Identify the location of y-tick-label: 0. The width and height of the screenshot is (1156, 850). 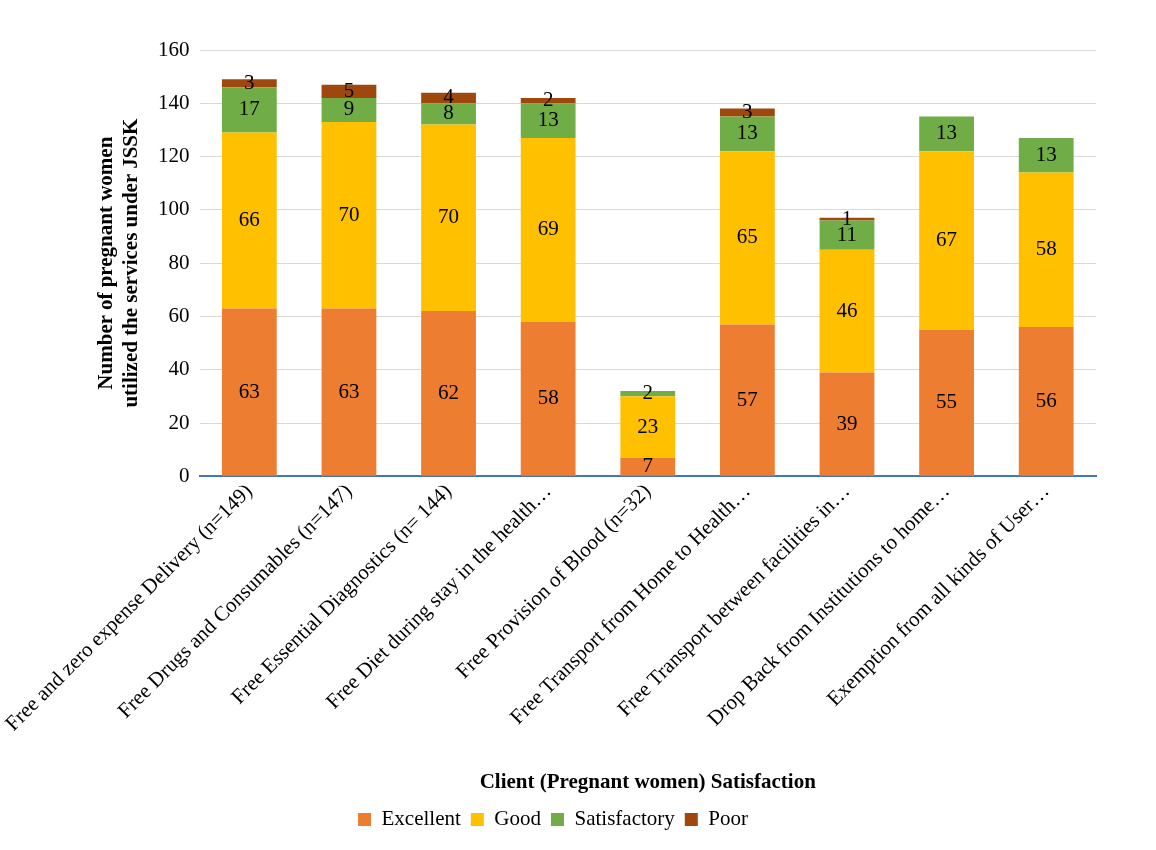
(184, 474).